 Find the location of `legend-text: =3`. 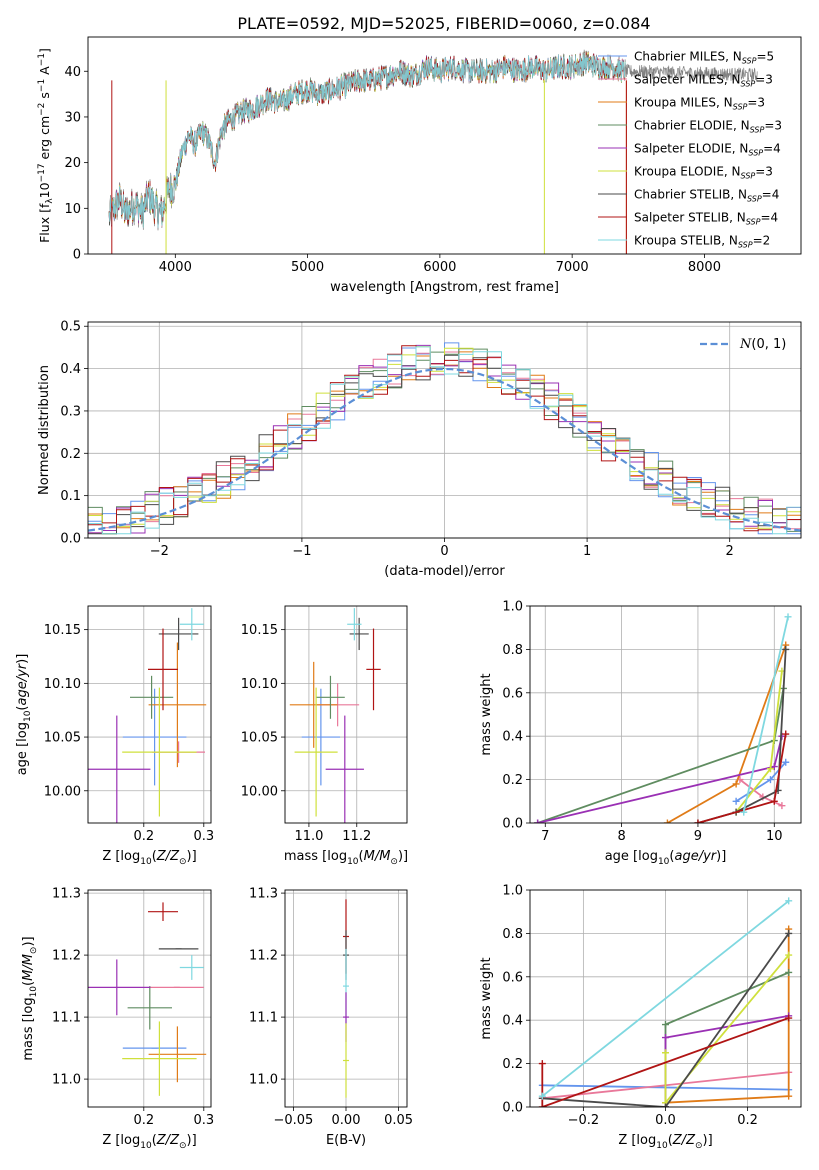

legend-text: =3 is located at coordinates (764, 172).